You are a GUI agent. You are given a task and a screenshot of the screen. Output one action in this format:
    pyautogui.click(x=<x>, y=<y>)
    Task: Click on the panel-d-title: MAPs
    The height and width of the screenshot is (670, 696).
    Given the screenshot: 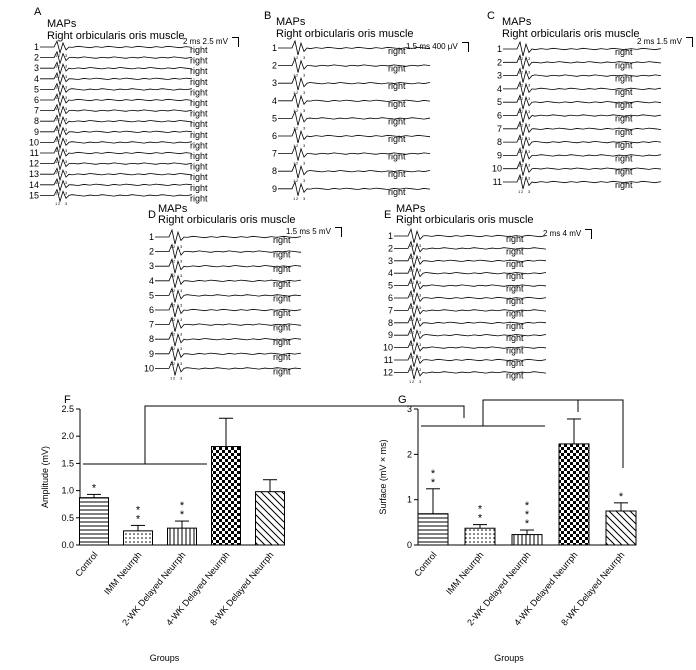 What is the action you would take?
    pyautogui.click(x=173, y=209)
    